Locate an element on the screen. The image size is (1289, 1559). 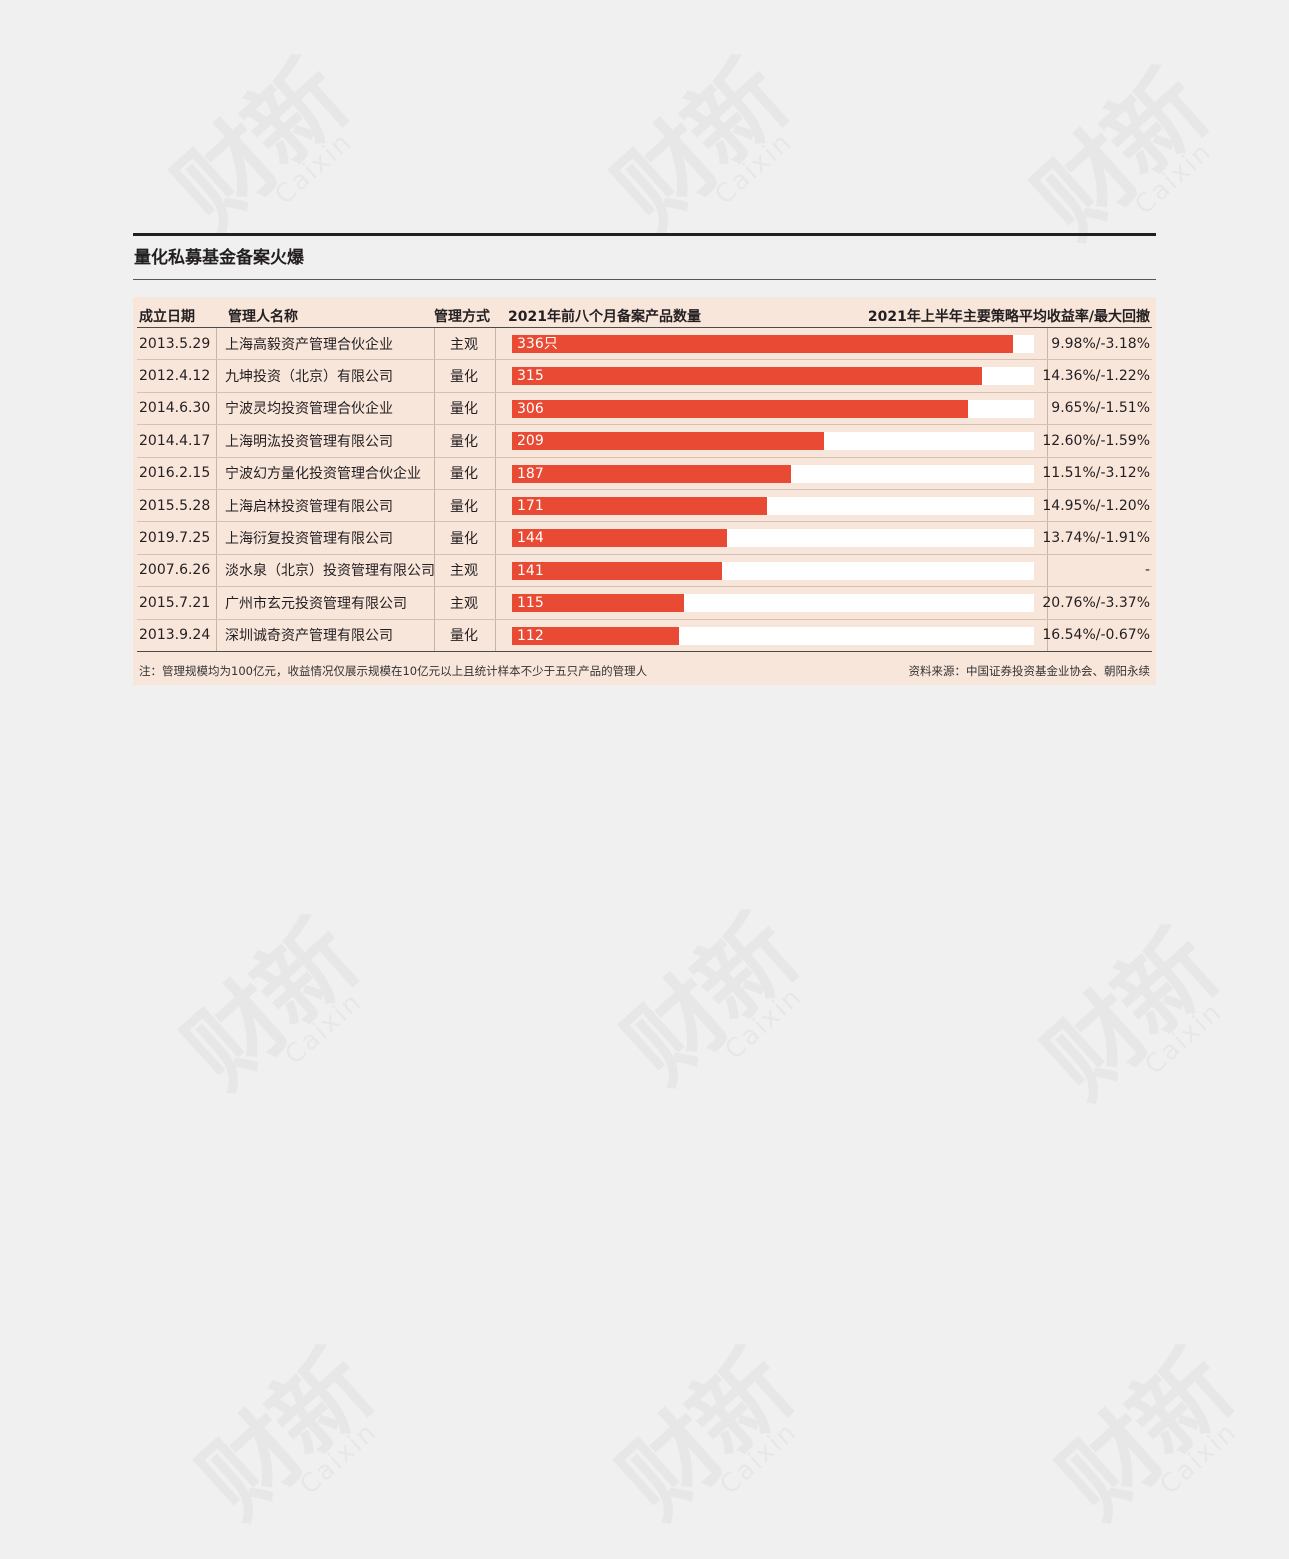
bar-value-label: 336只 is located at coordinates (537, 344).